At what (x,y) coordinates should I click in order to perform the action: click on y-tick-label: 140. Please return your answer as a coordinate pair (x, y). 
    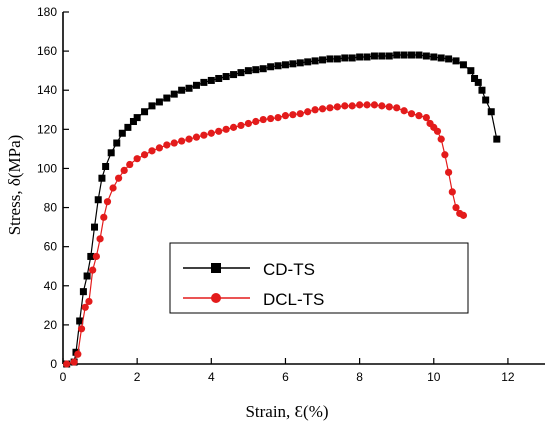
    Looking at the image, I should click on (47, 90).